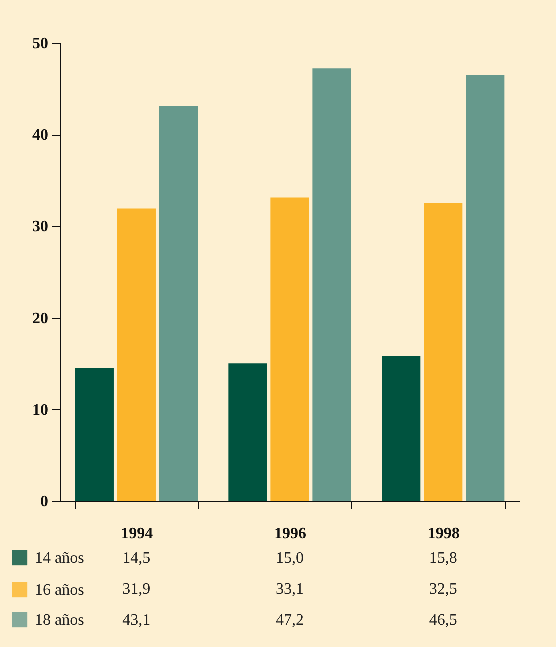  I want to click on data-label: 33,1, so click(290, 589).